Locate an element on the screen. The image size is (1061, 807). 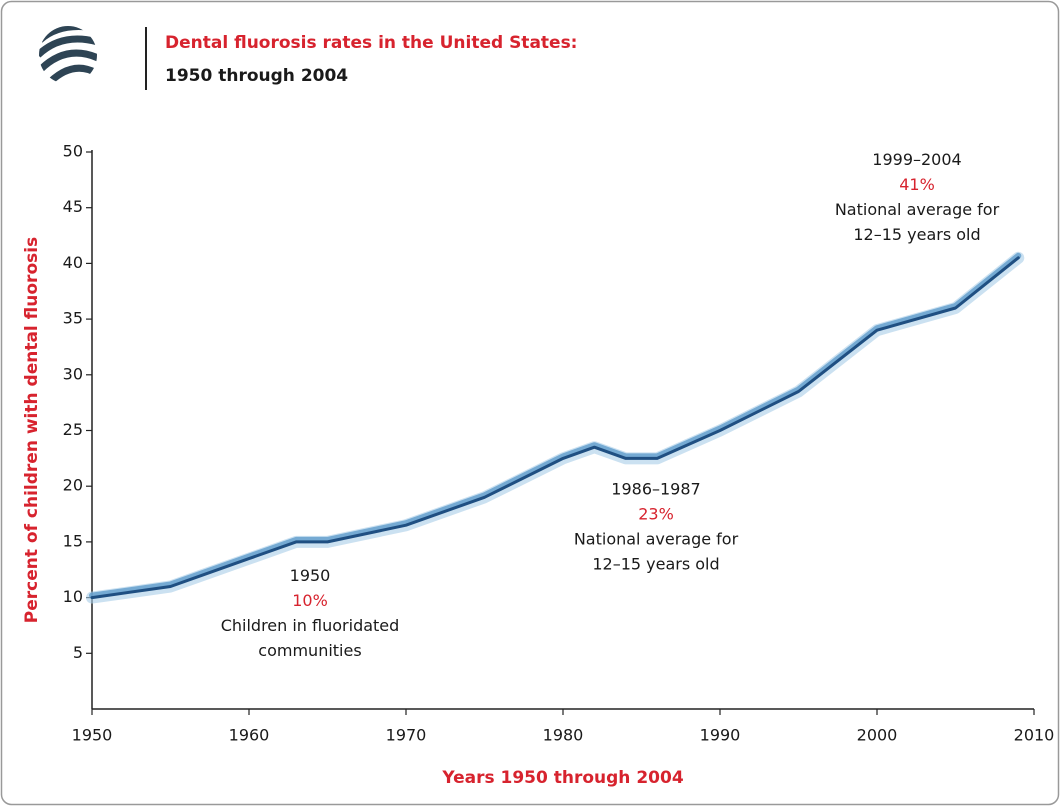
x-tick-label: 1990 is located at coordinates (720, 735).